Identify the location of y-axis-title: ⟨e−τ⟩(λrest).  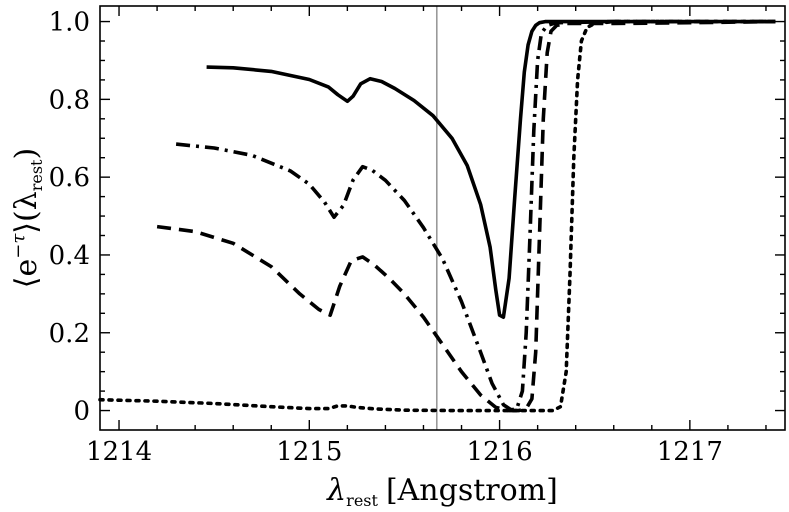
(27, 218).